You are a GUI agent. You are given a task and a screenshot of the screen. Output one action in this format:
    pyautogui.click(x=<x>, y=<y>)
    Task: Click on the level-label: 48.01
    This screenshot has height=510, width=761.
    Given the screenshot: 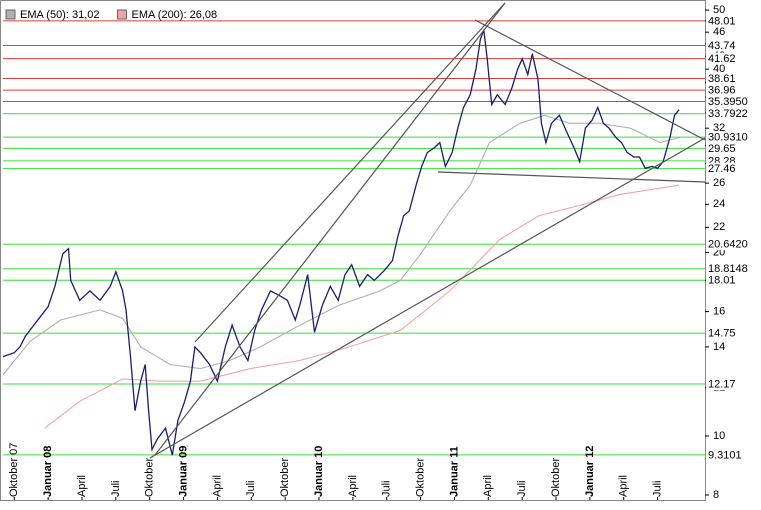 What is the action you would take?
    pyautogui.click(x=722, y=21)
    